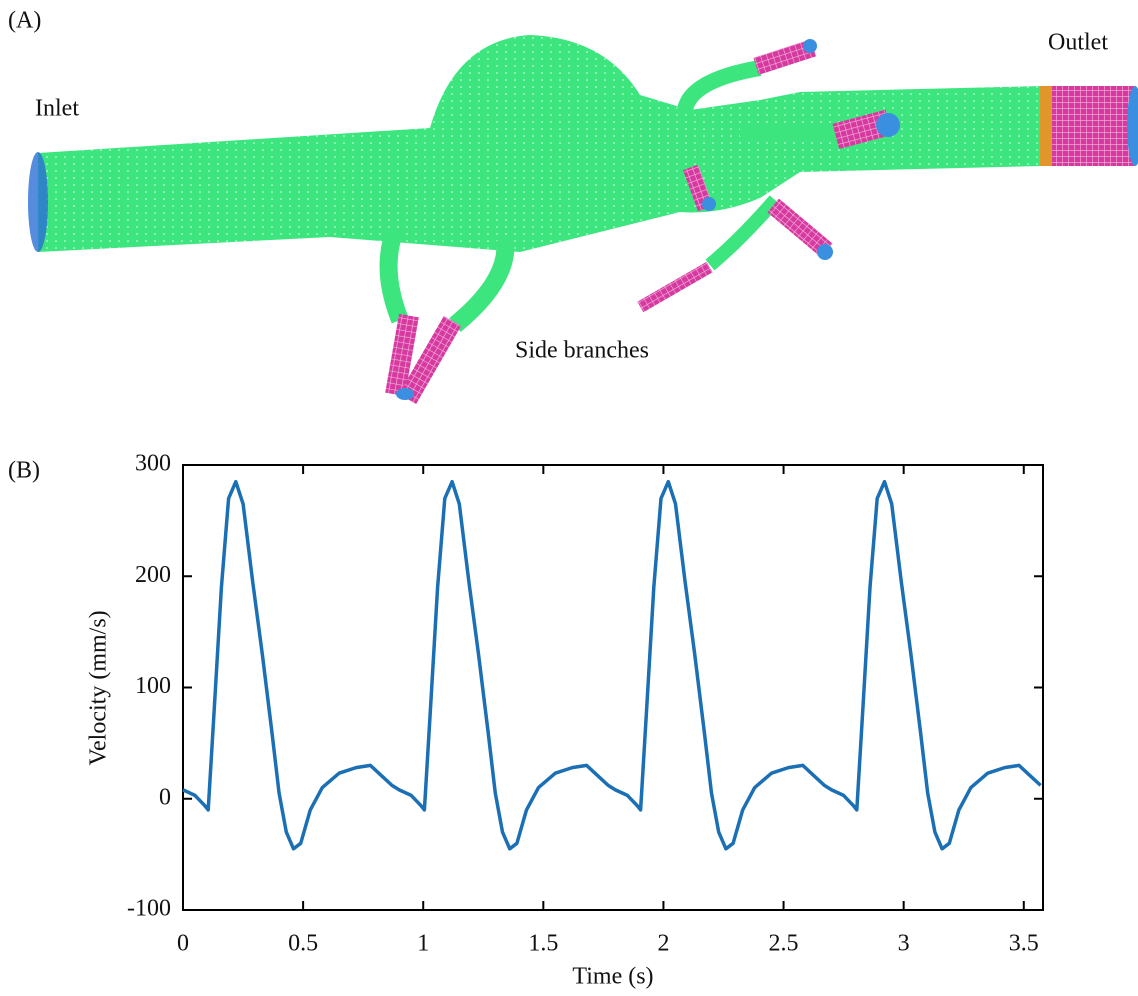  Describe the element at coordinates (423, 944) in the screenshot. I see `x-tick-label: 1` at that location.